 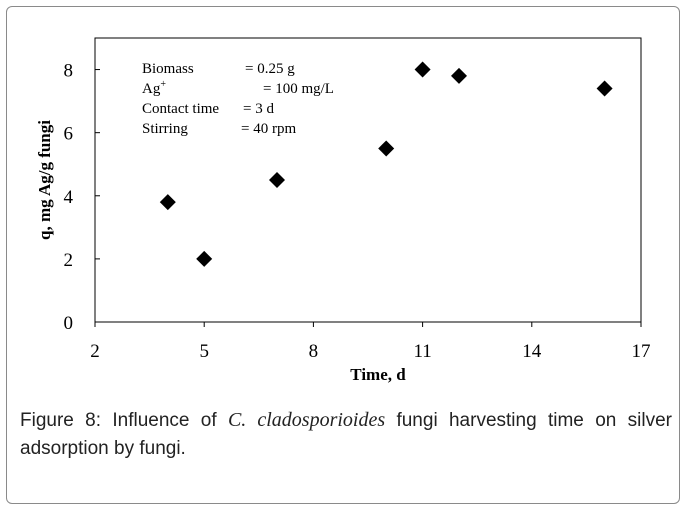 What do you see at coordinates (69, 71) in the screenshot?
I see `y-tick-label: 8` at bounding box center [69, 71].